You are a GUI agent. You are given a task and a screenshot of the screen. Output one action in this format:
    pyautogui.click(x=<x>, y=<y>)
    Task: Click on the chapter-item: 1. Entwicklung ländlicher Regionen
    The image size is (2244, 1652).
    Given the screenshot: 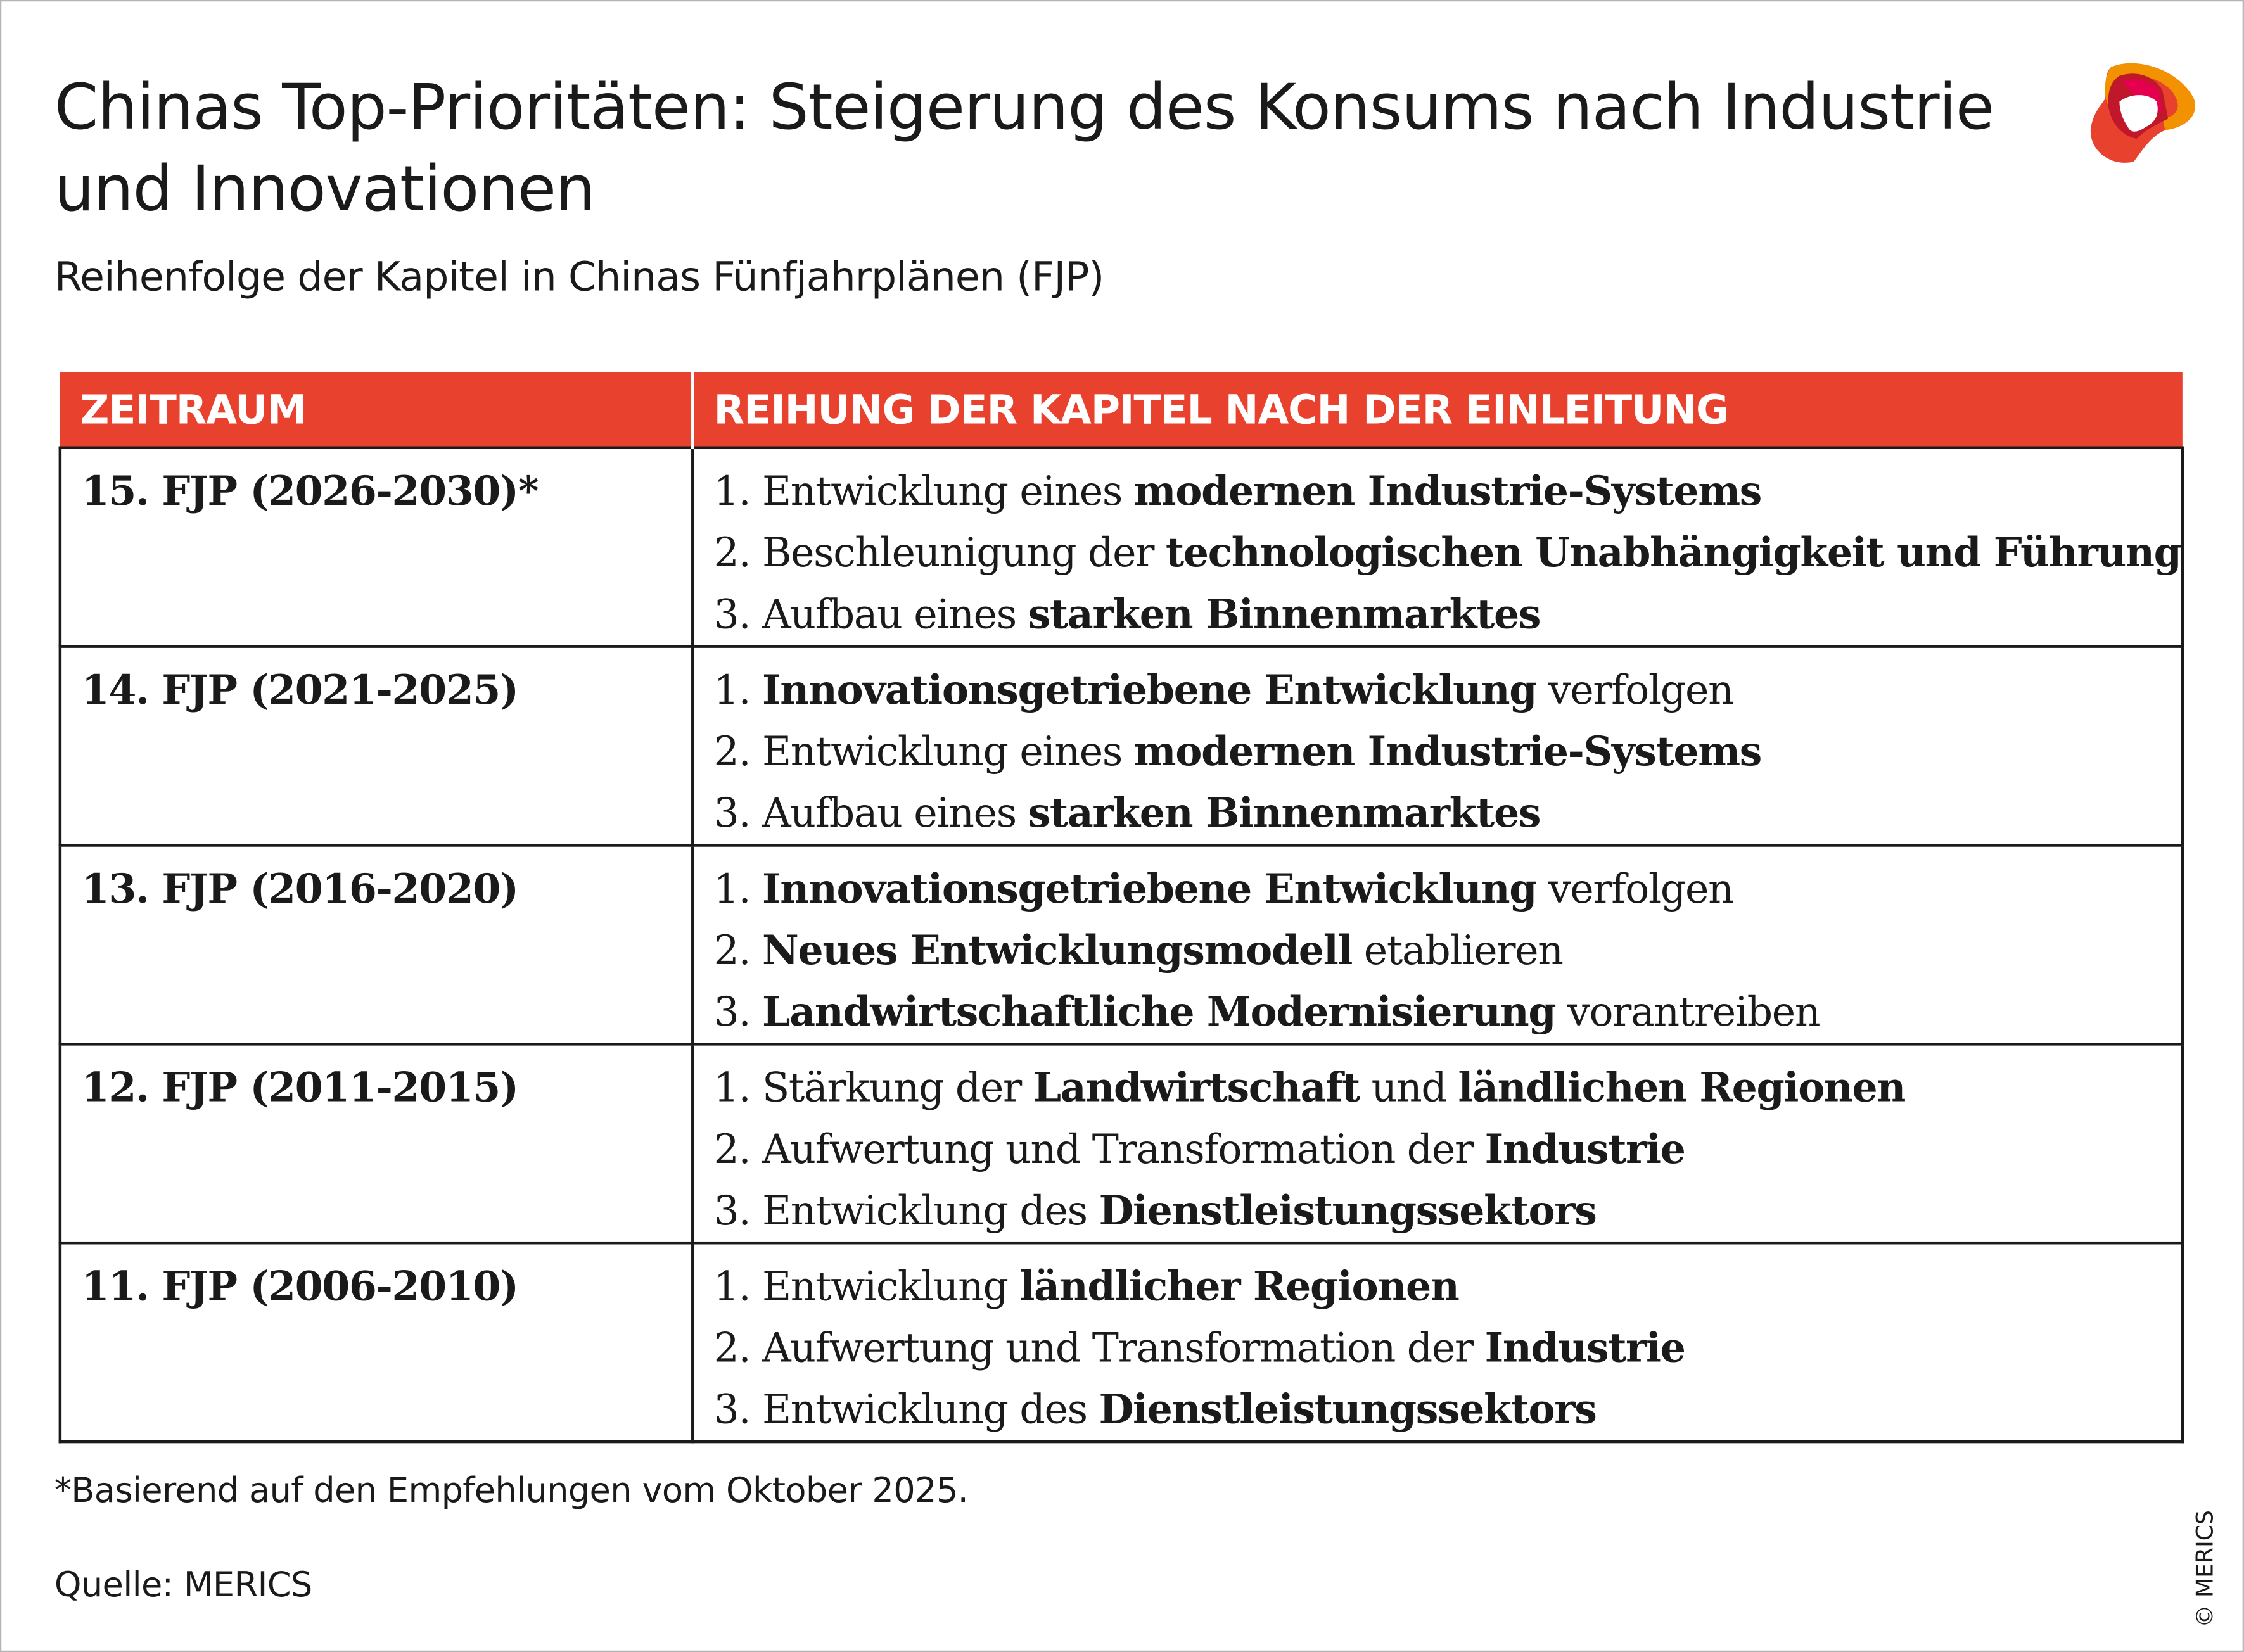 What is the action you would take?
    pyautogui.click(x=1447, y=1287)
    